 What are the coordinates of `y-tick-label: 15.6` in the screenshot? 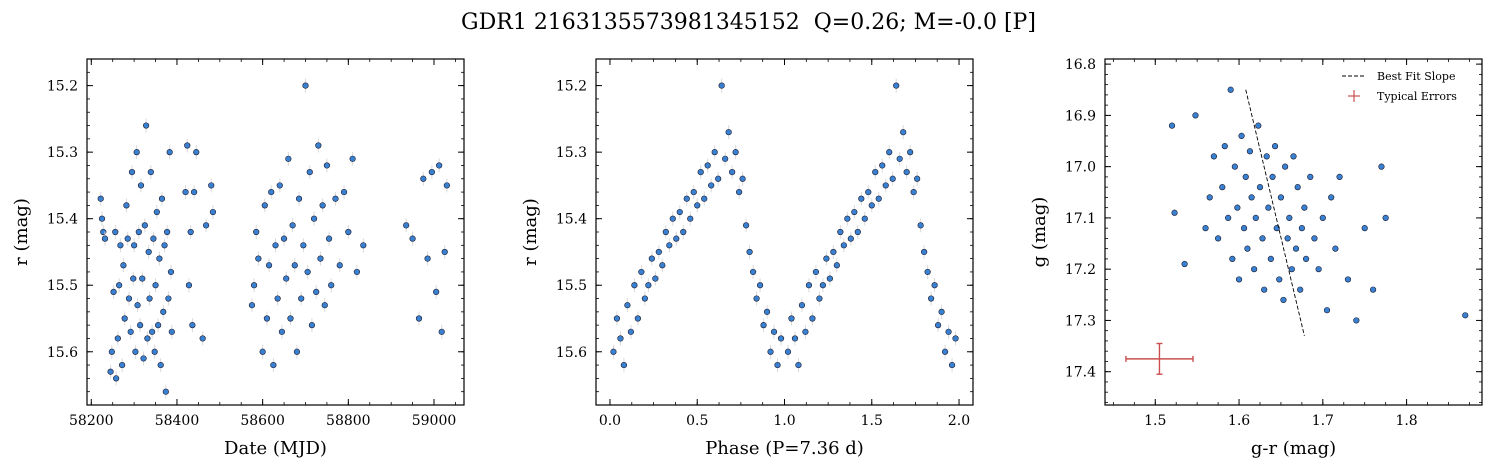 It's located at (62, 353).